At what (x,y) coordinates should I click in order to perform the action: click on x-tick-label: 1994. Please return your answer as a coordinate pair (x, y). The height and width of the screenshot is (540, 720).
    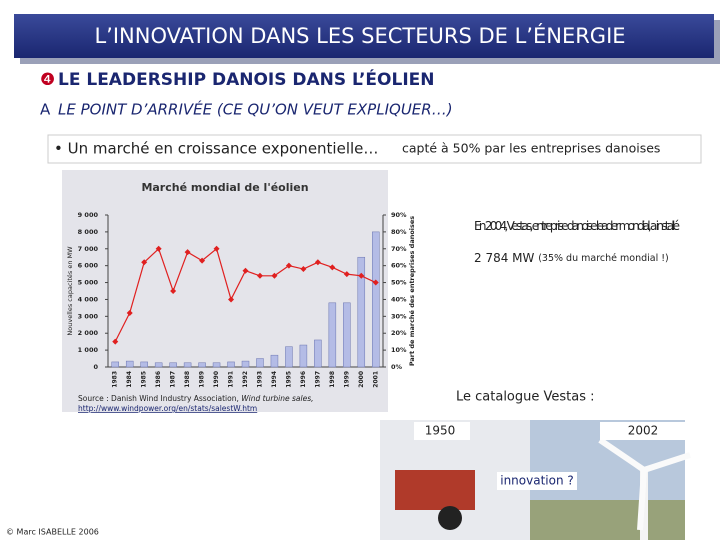
    Looking at the image, I should click on (274, 379).